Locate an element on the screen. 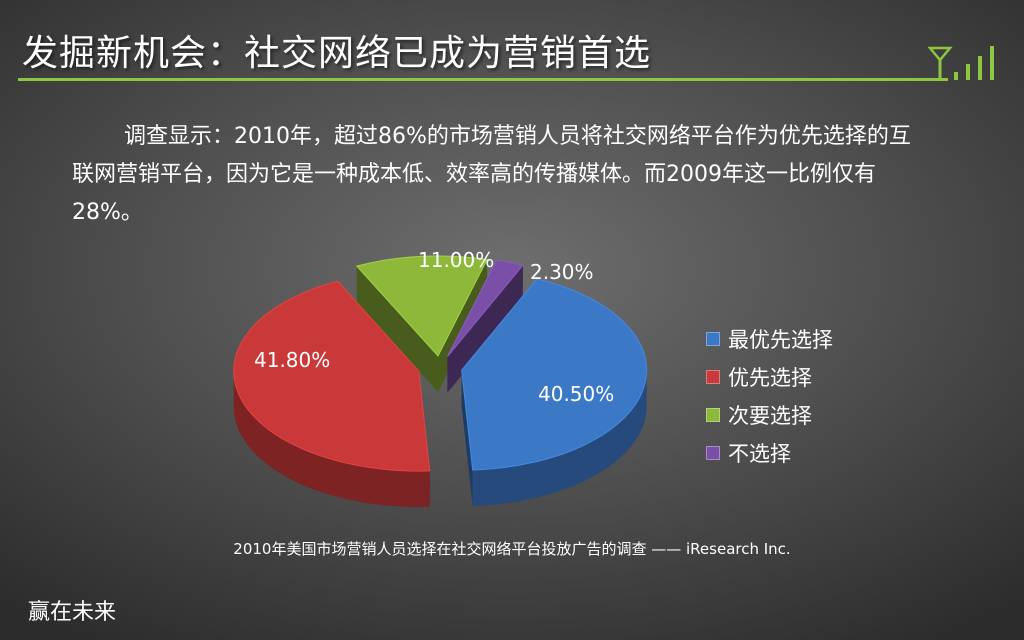  legend-item-4: 不选择 is located at coordinates (769, 453).